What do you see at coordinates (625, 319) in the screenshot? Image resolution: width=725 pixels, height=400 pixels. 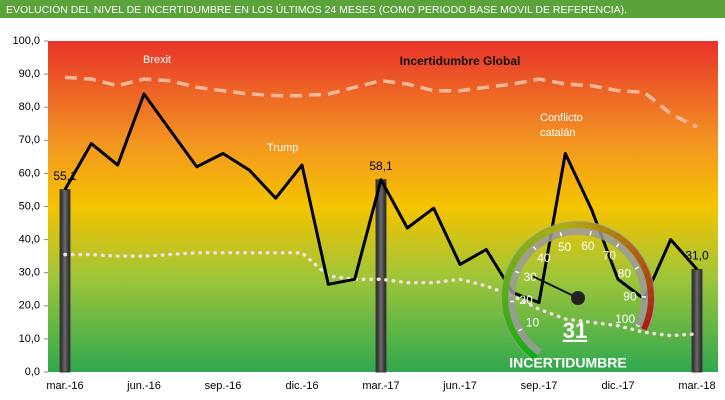 I see `gauge-tick-label: 100` at bounding box center [625, 319].